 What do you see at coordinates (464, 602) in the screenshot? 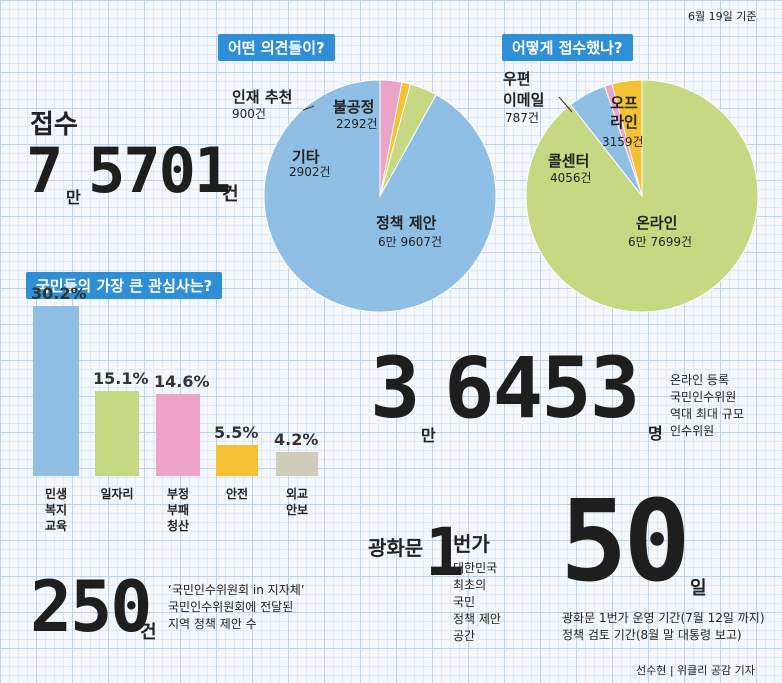
I see `gwanghwamun-desc-3: 국민` at bounding box center [464, 602].